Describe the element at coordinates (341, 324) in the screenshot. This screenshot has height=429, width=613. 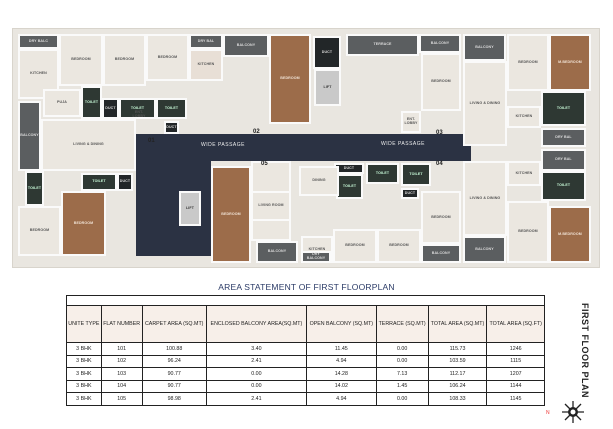
I see `column-header: OPEN BALCONY (SQ.MT)` at that location.